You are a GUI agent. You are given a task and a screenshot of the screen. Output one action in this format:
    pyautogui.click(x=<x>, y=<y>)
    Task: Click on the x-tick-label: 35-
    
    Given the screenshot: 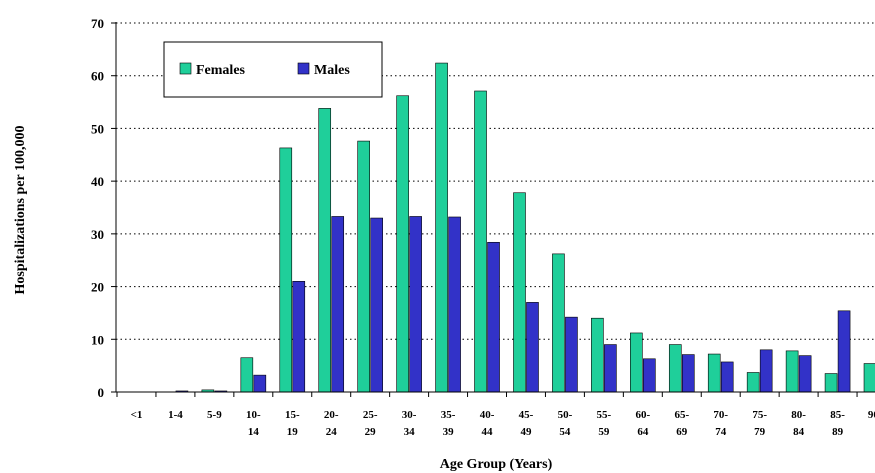 What is the action you would take?
    pyautogui.click(x=448, y=415)
    